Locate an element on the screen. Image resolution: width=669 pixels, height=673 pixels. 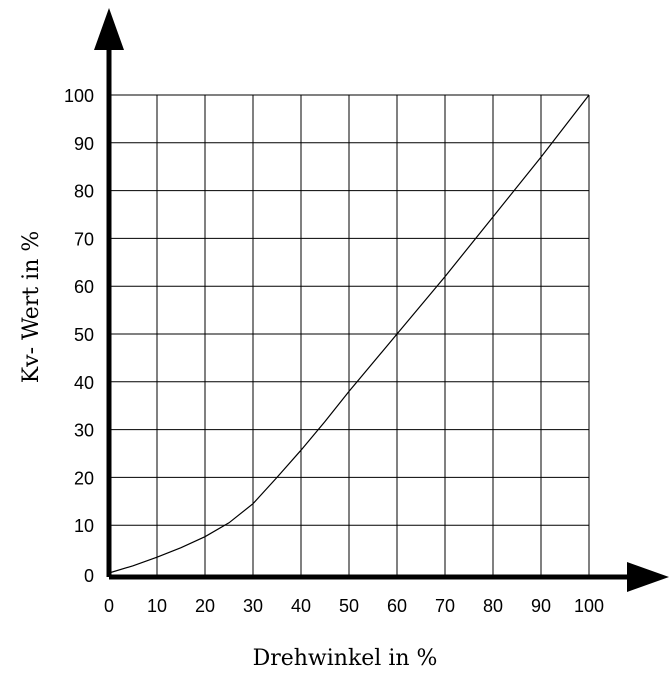
y-axis-label: Kv- Wert in % is located at coordinates (31, 307).